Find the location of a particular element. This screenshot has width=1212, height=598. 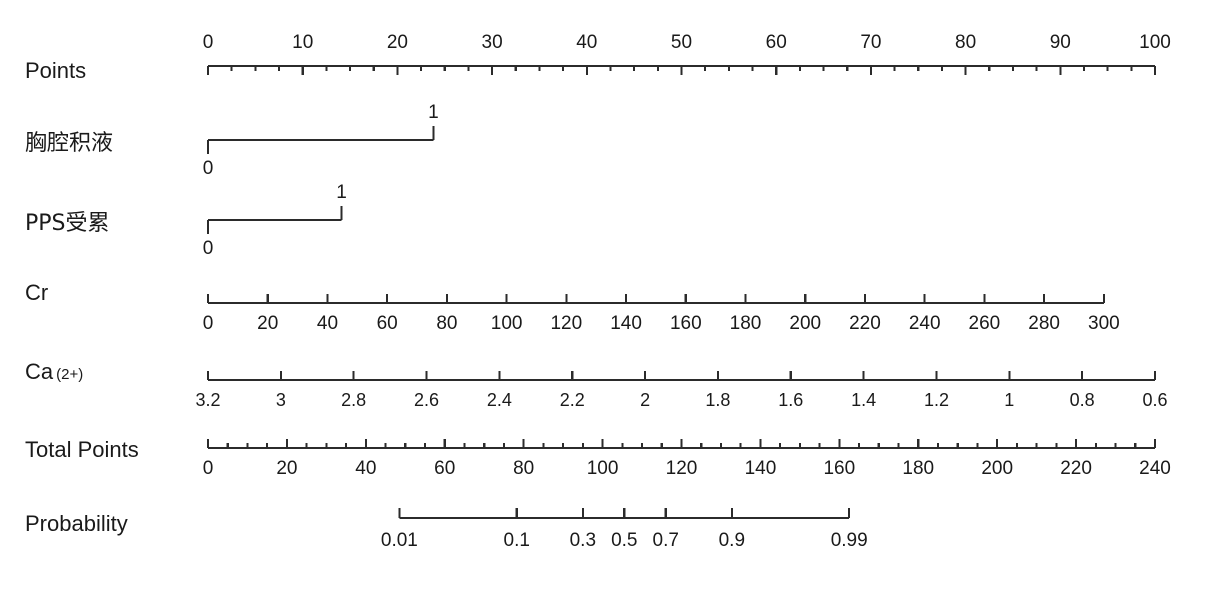

tick-label: 50 is located at coordinates (681, 42).